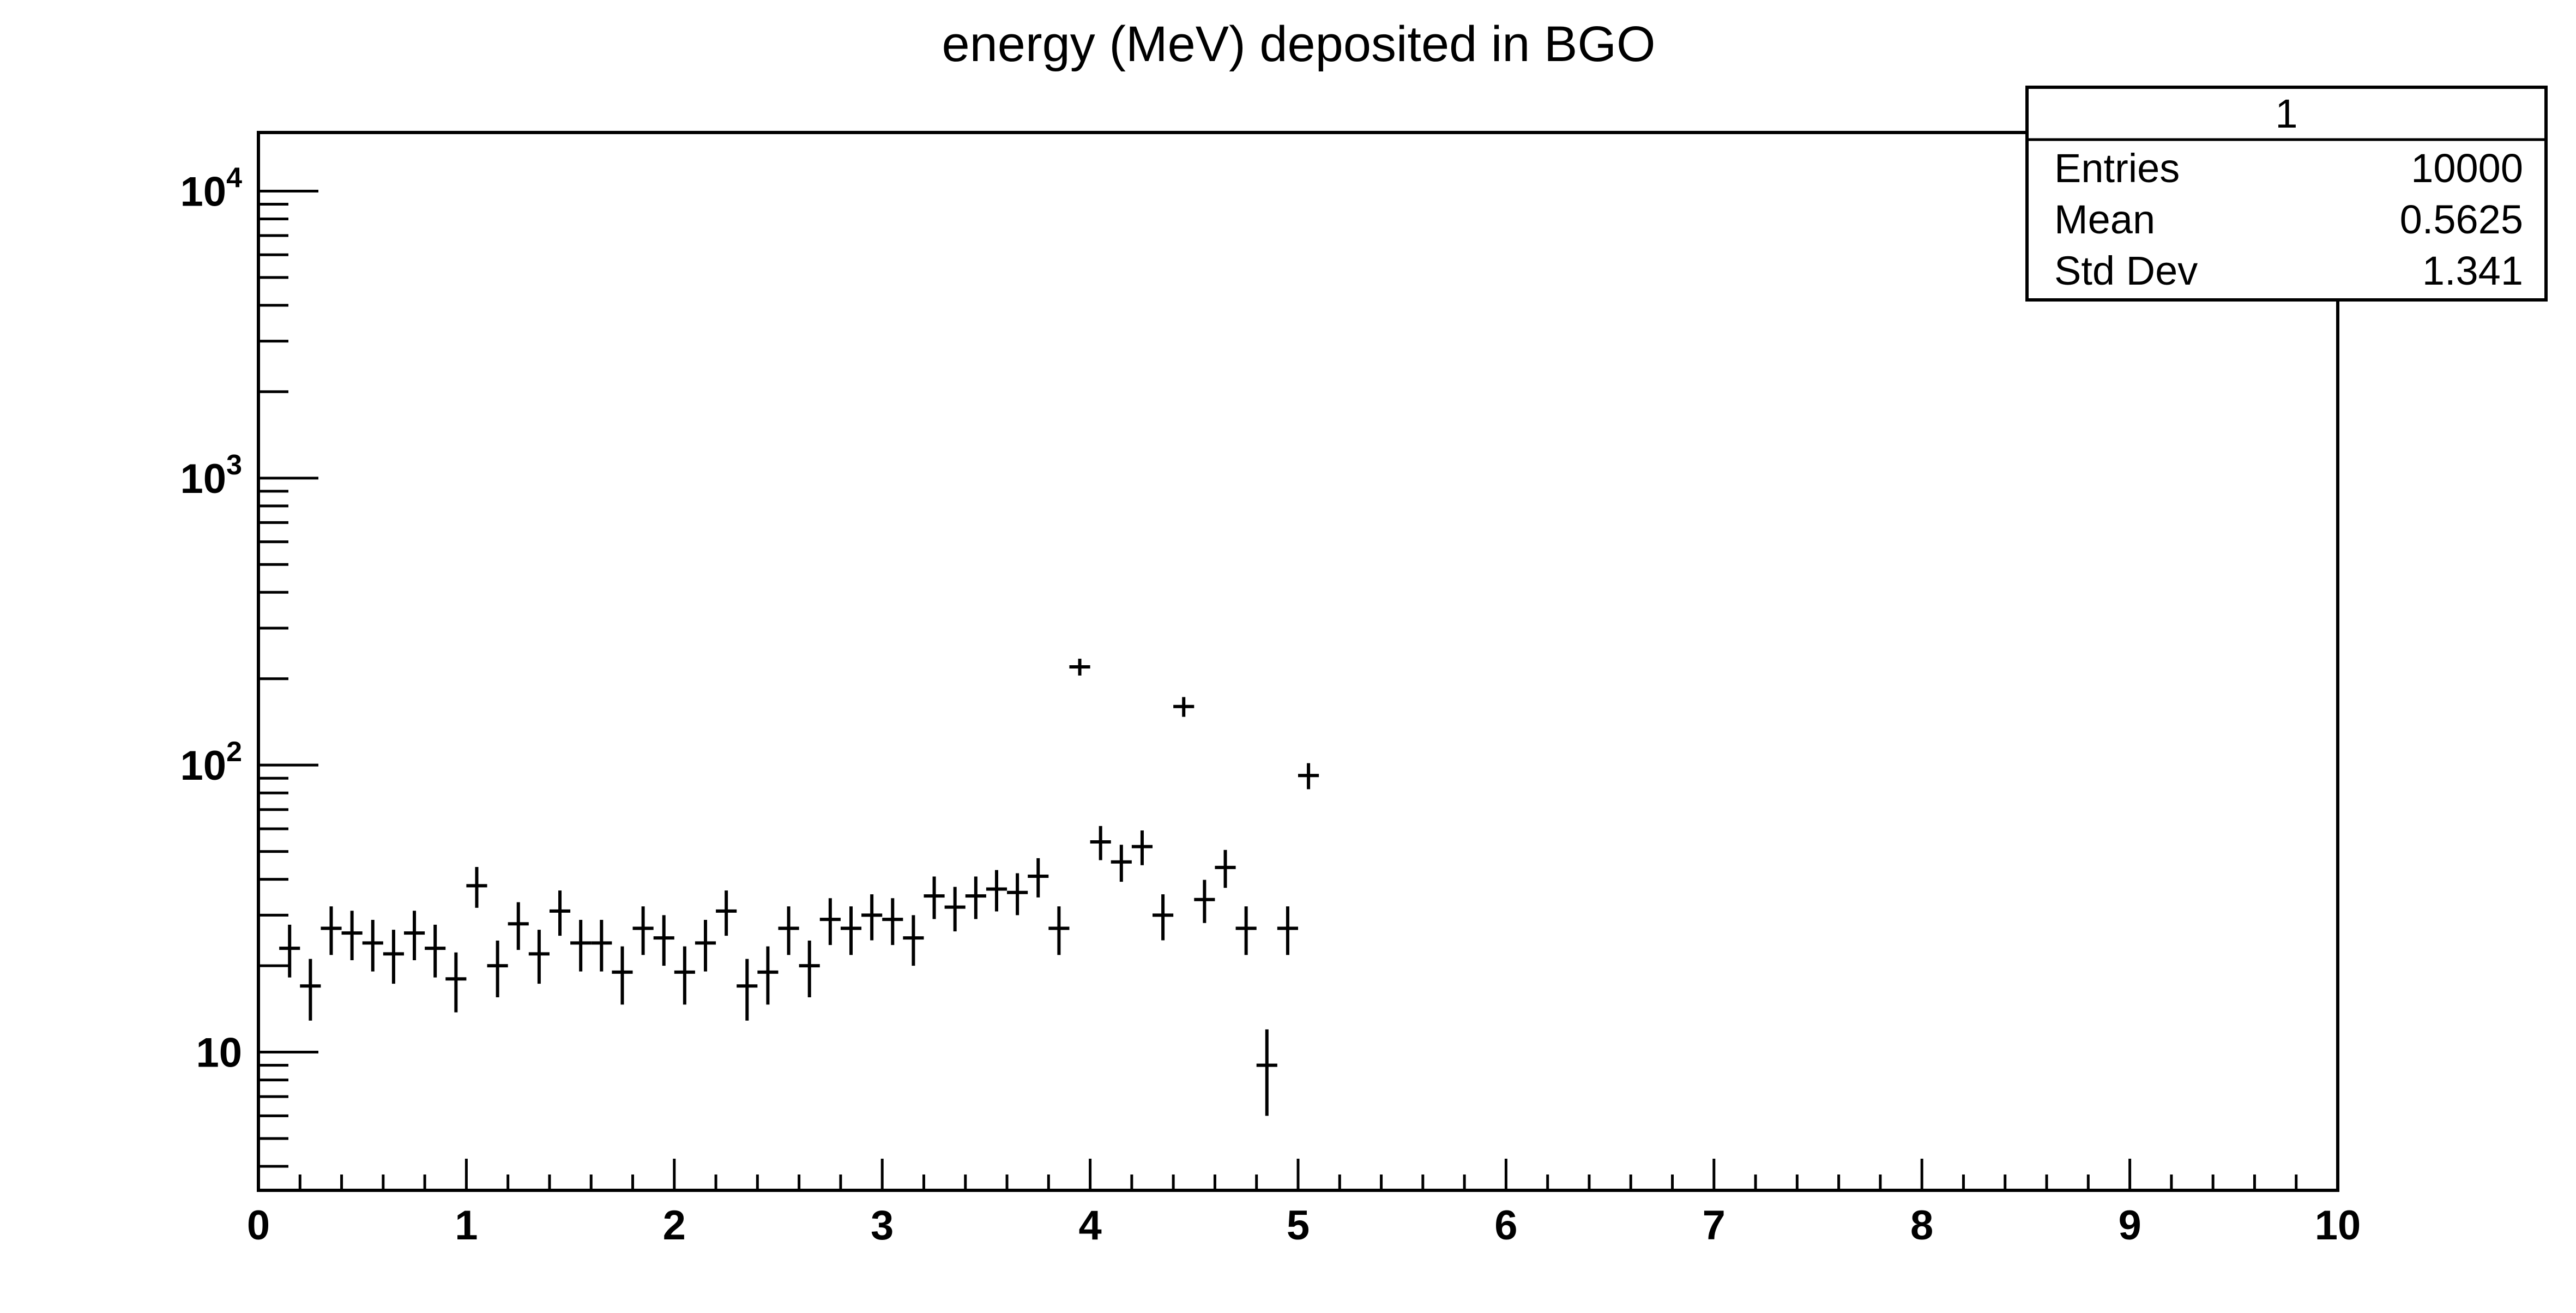  I want to click on stats-box-title: 1, so click(2286, 114).